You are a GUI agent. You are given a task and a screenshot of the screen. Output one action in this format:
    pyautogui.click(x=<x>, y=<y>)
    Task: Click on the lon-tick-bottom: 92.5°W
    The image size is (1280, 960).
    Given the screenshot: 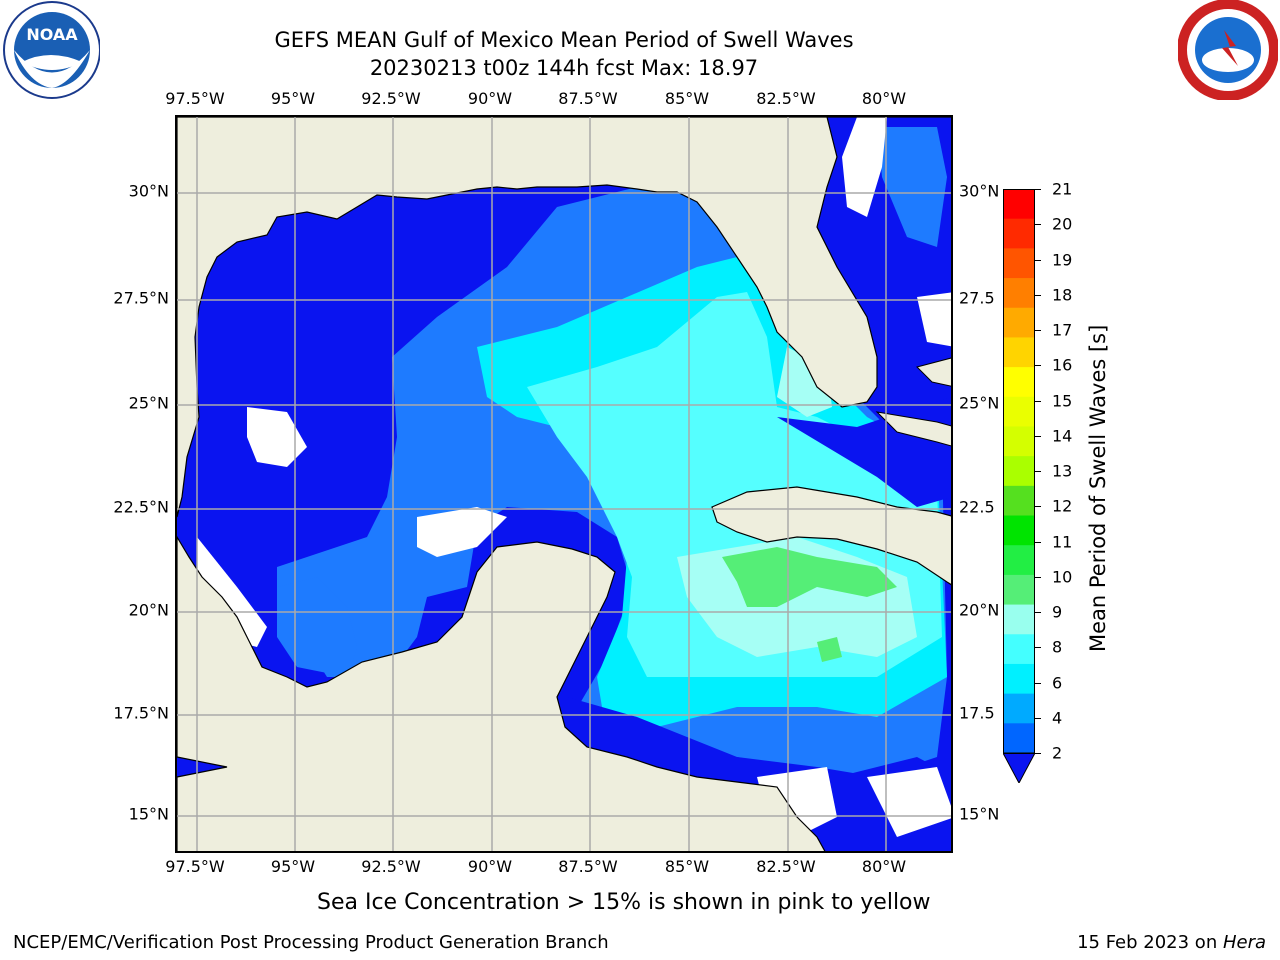 What is the action you would take?
    pyautogui.click(x=391, y=866)
    